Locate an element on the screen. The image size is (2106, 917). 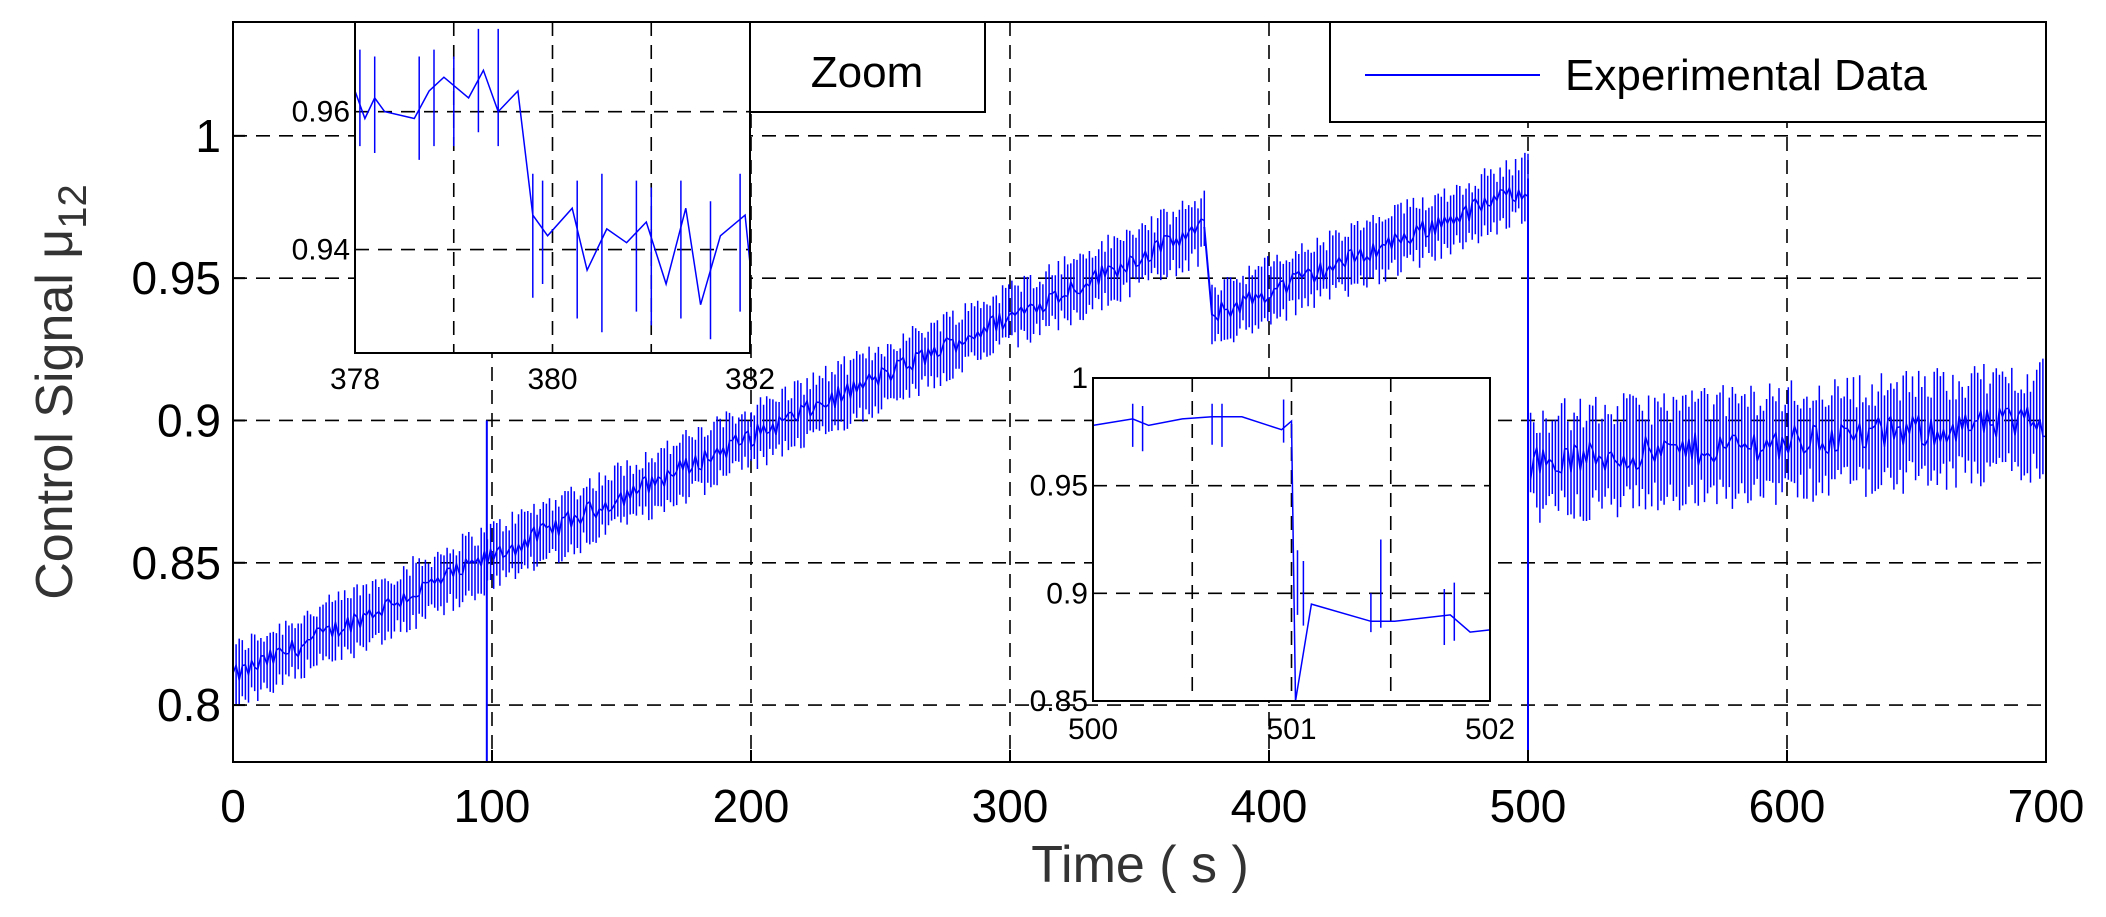
y-tick-label: 1 is located at coordinates (208, 136).